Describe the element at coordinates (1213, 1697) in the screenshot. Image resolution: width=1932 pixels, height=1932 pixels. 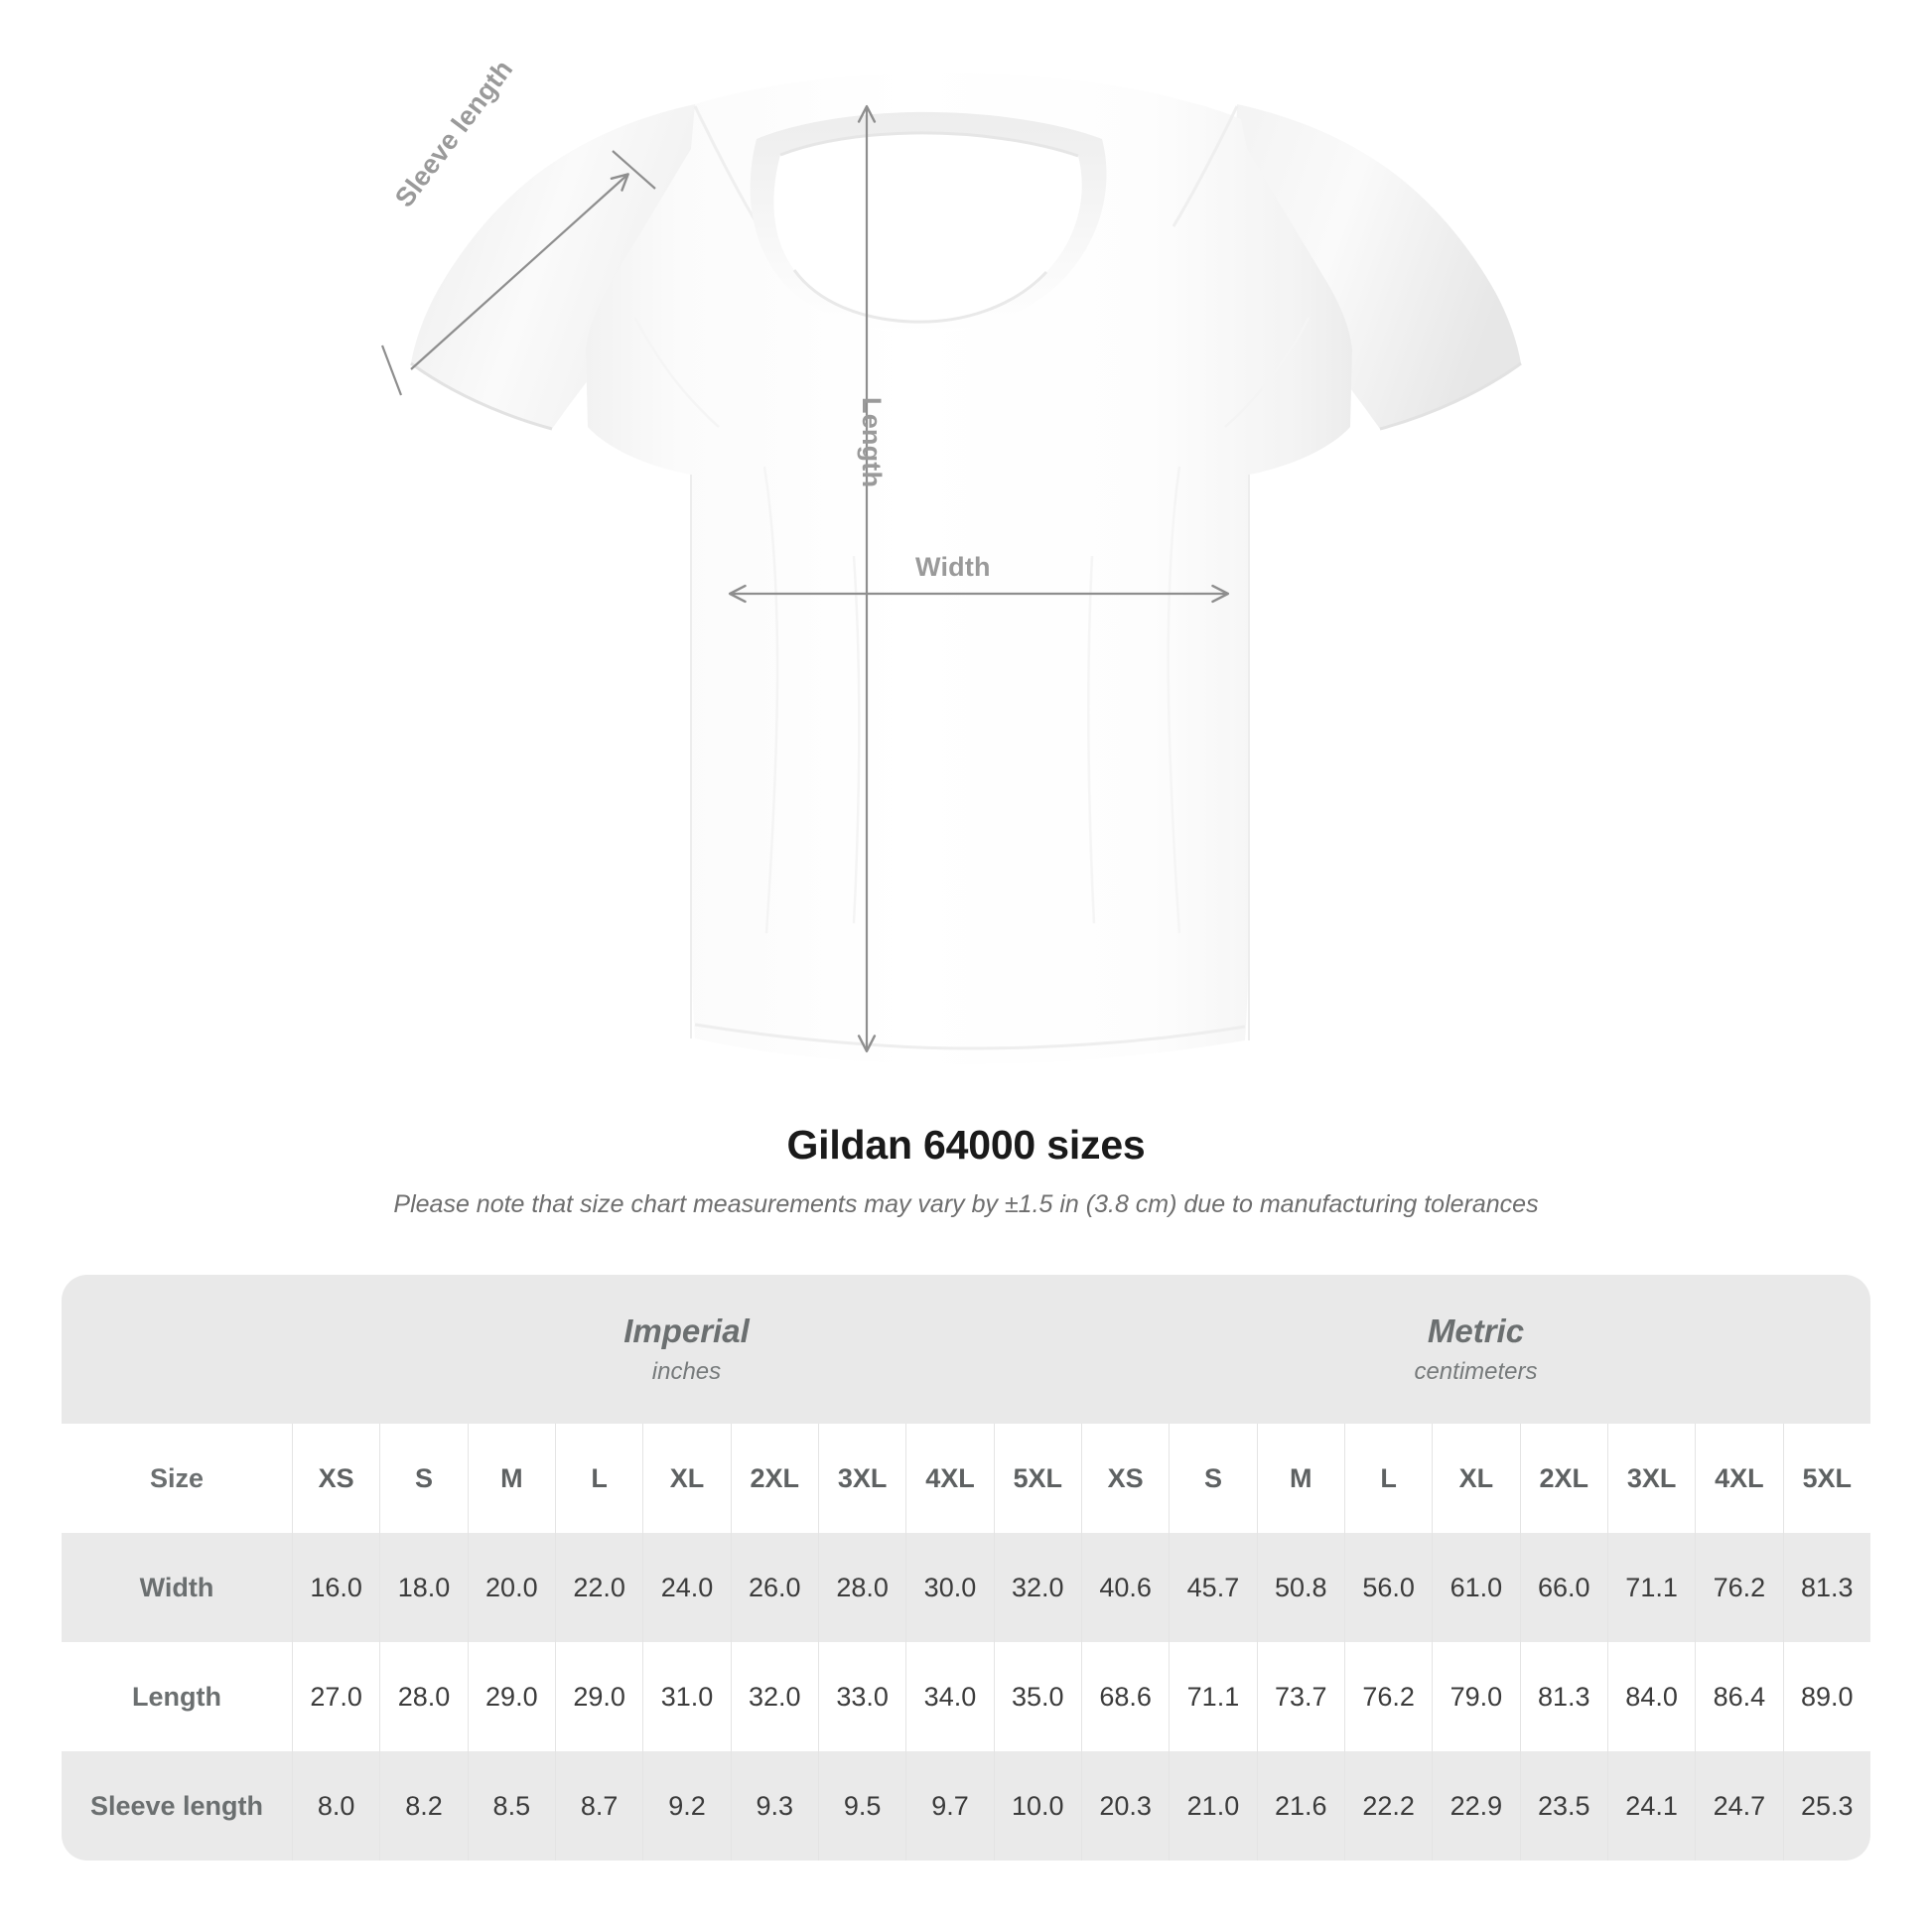
I see `length-metric-s: 71.1` at that location.